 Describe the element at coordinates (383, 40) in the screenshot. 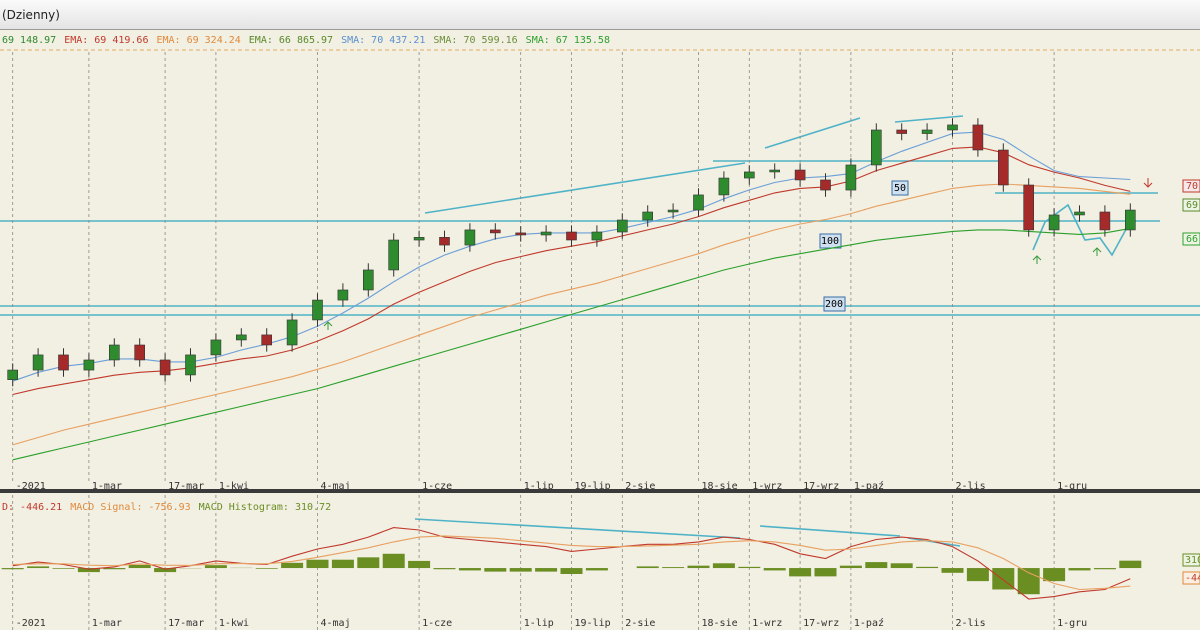

I see `legend-entry: SMA: 70 437.21` at that location.